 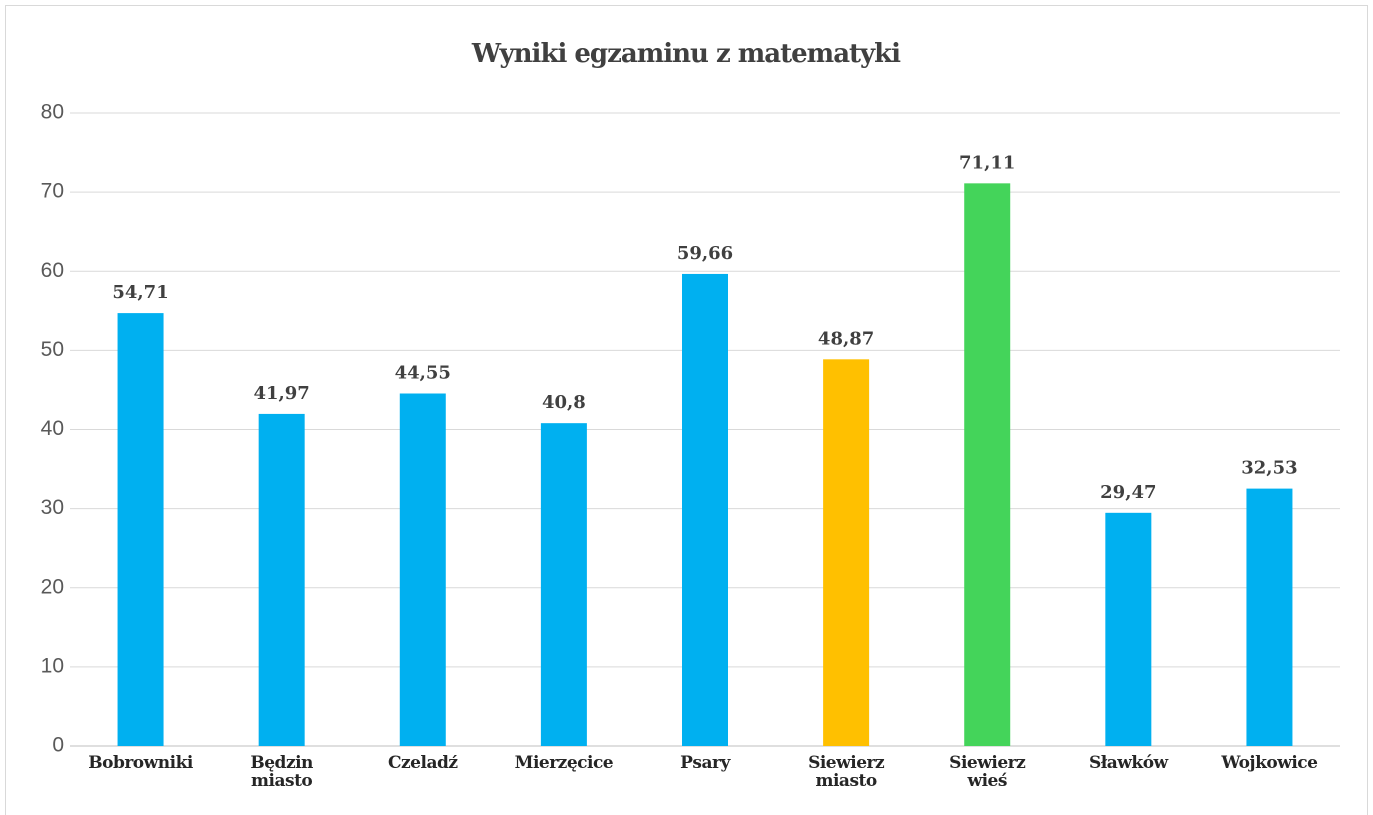 I want to click on y-tick-label: 70, so click(x=52, y=191).